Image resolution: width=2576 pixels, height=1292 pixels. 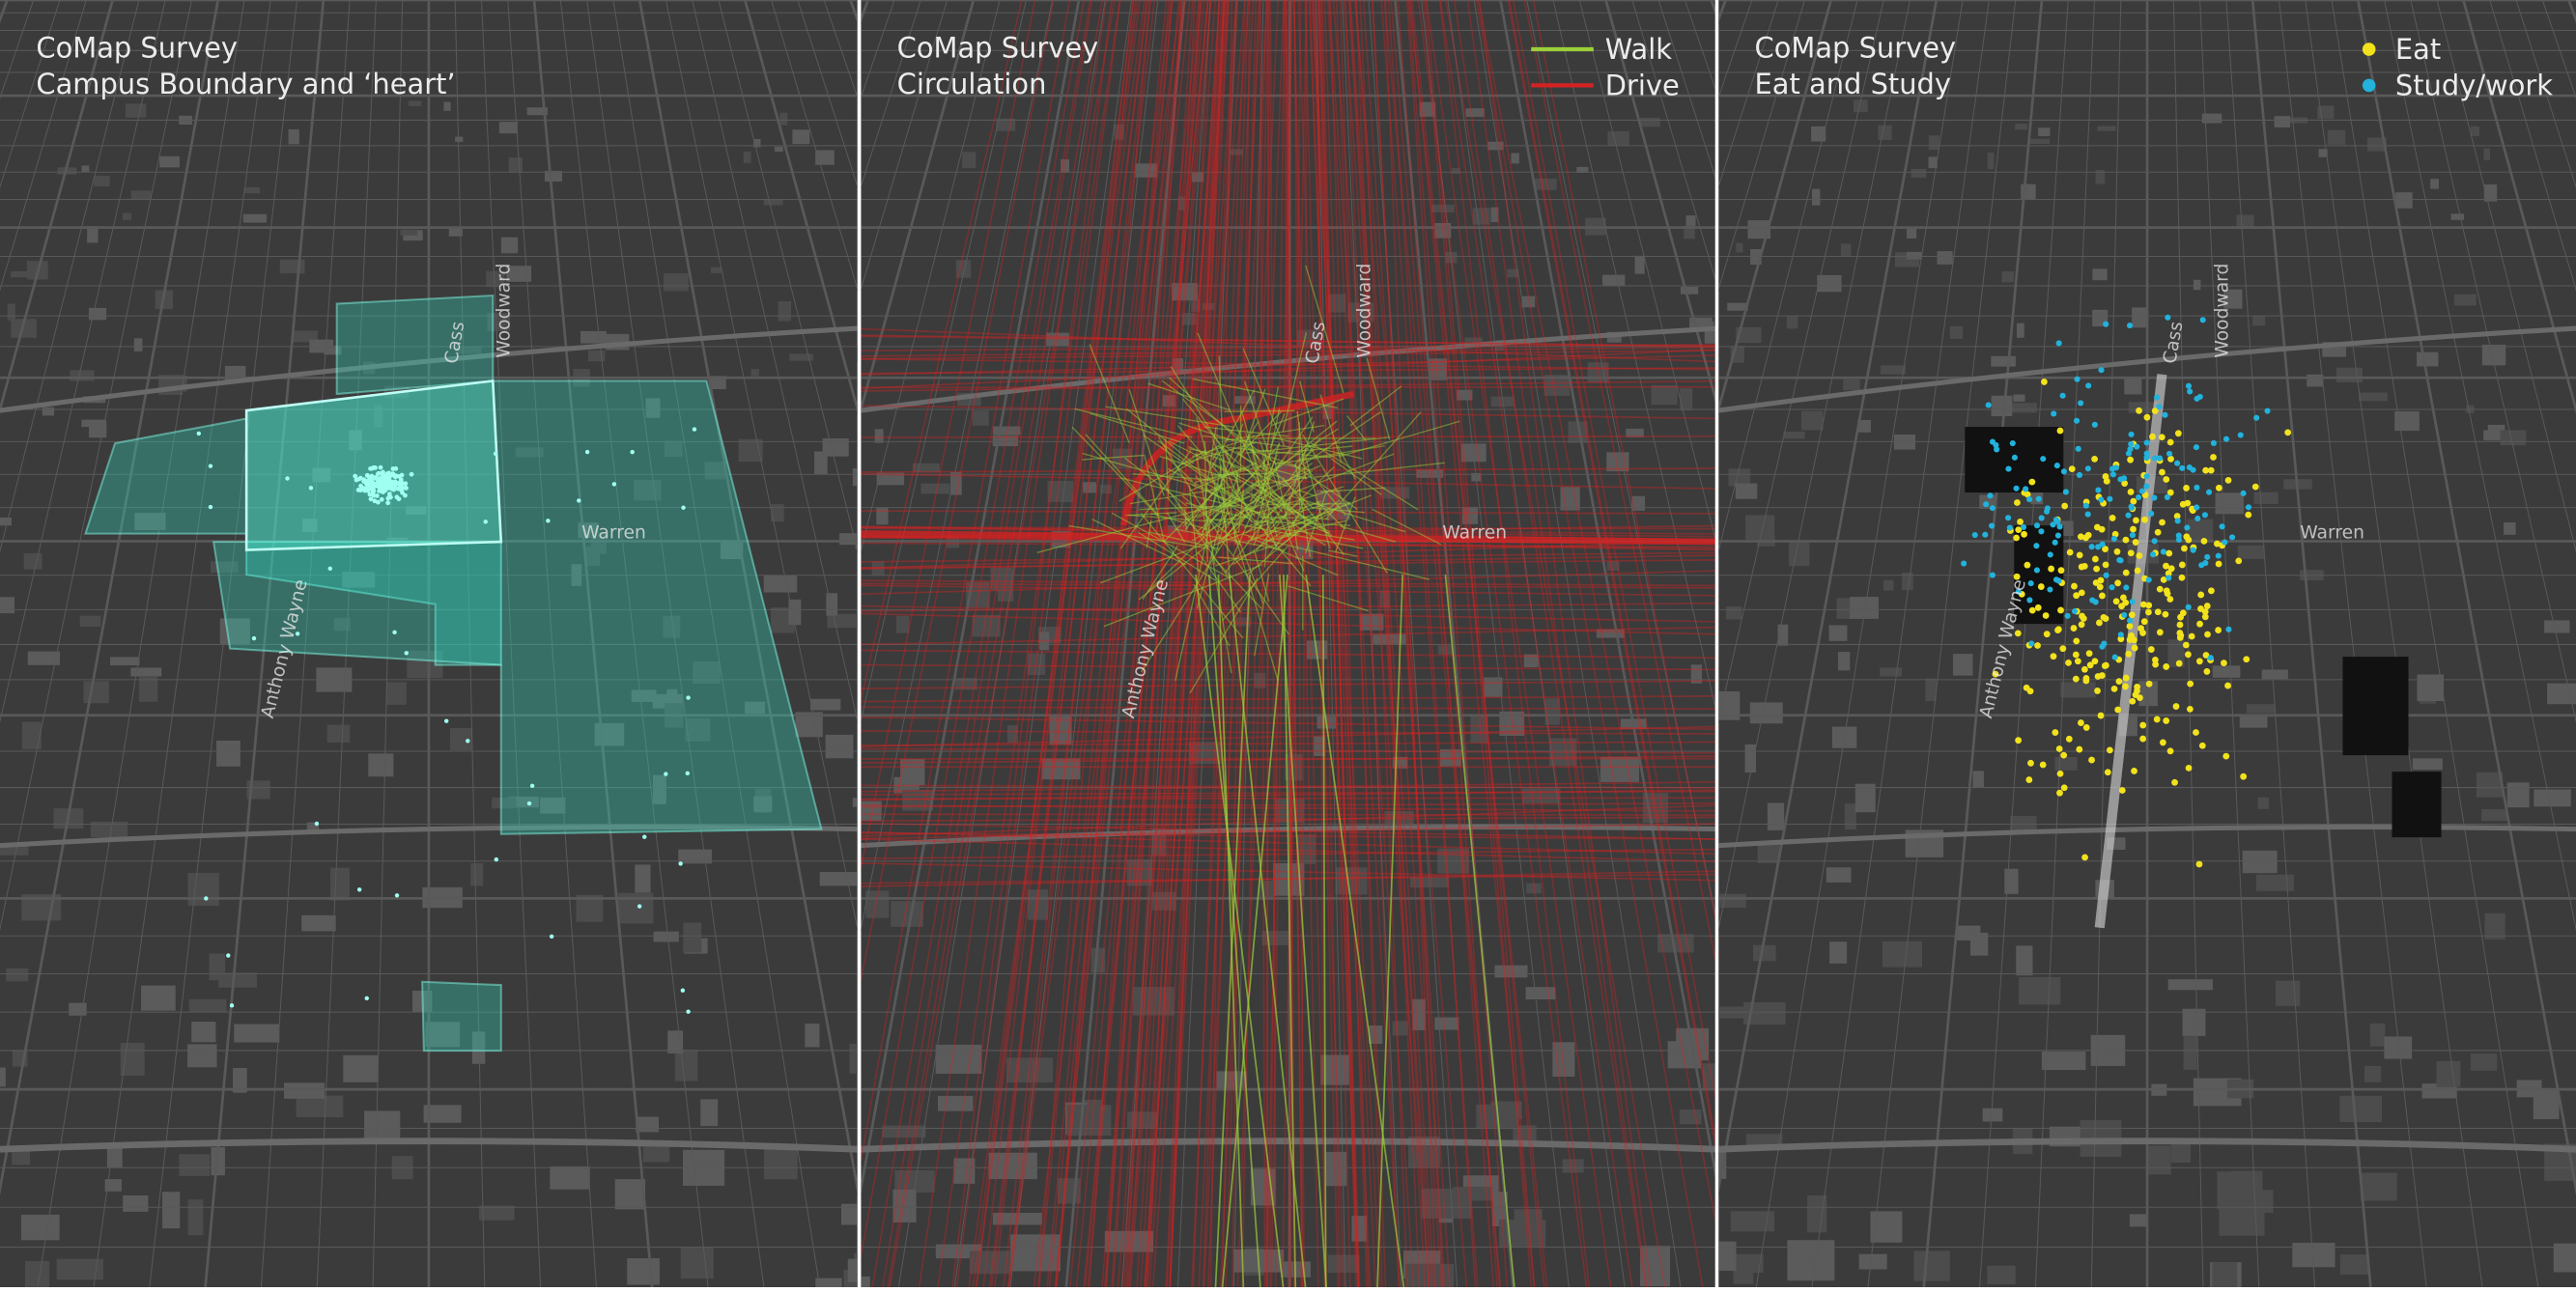 I want to click on street-label: Warren, so click(x=1474, y=533).